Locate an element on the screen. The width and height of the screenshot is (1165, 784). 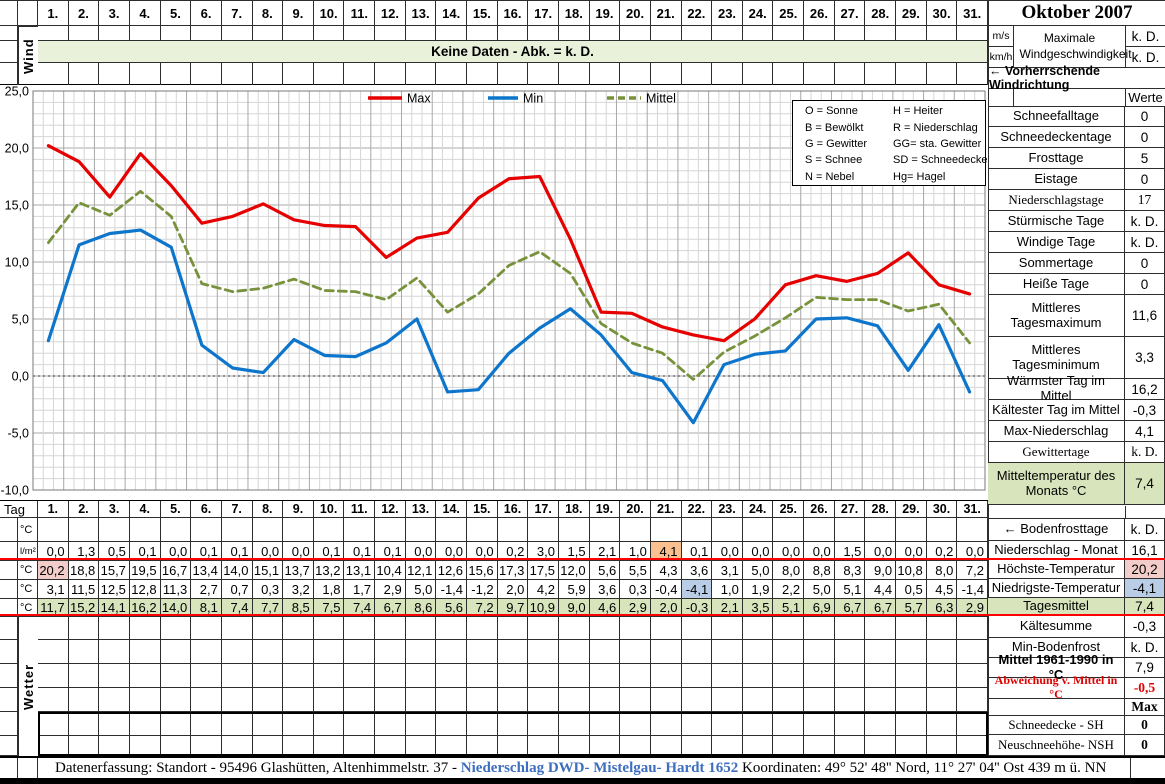
tmax-cell-day-14: 12,6 is located at coordinates (452, 570).